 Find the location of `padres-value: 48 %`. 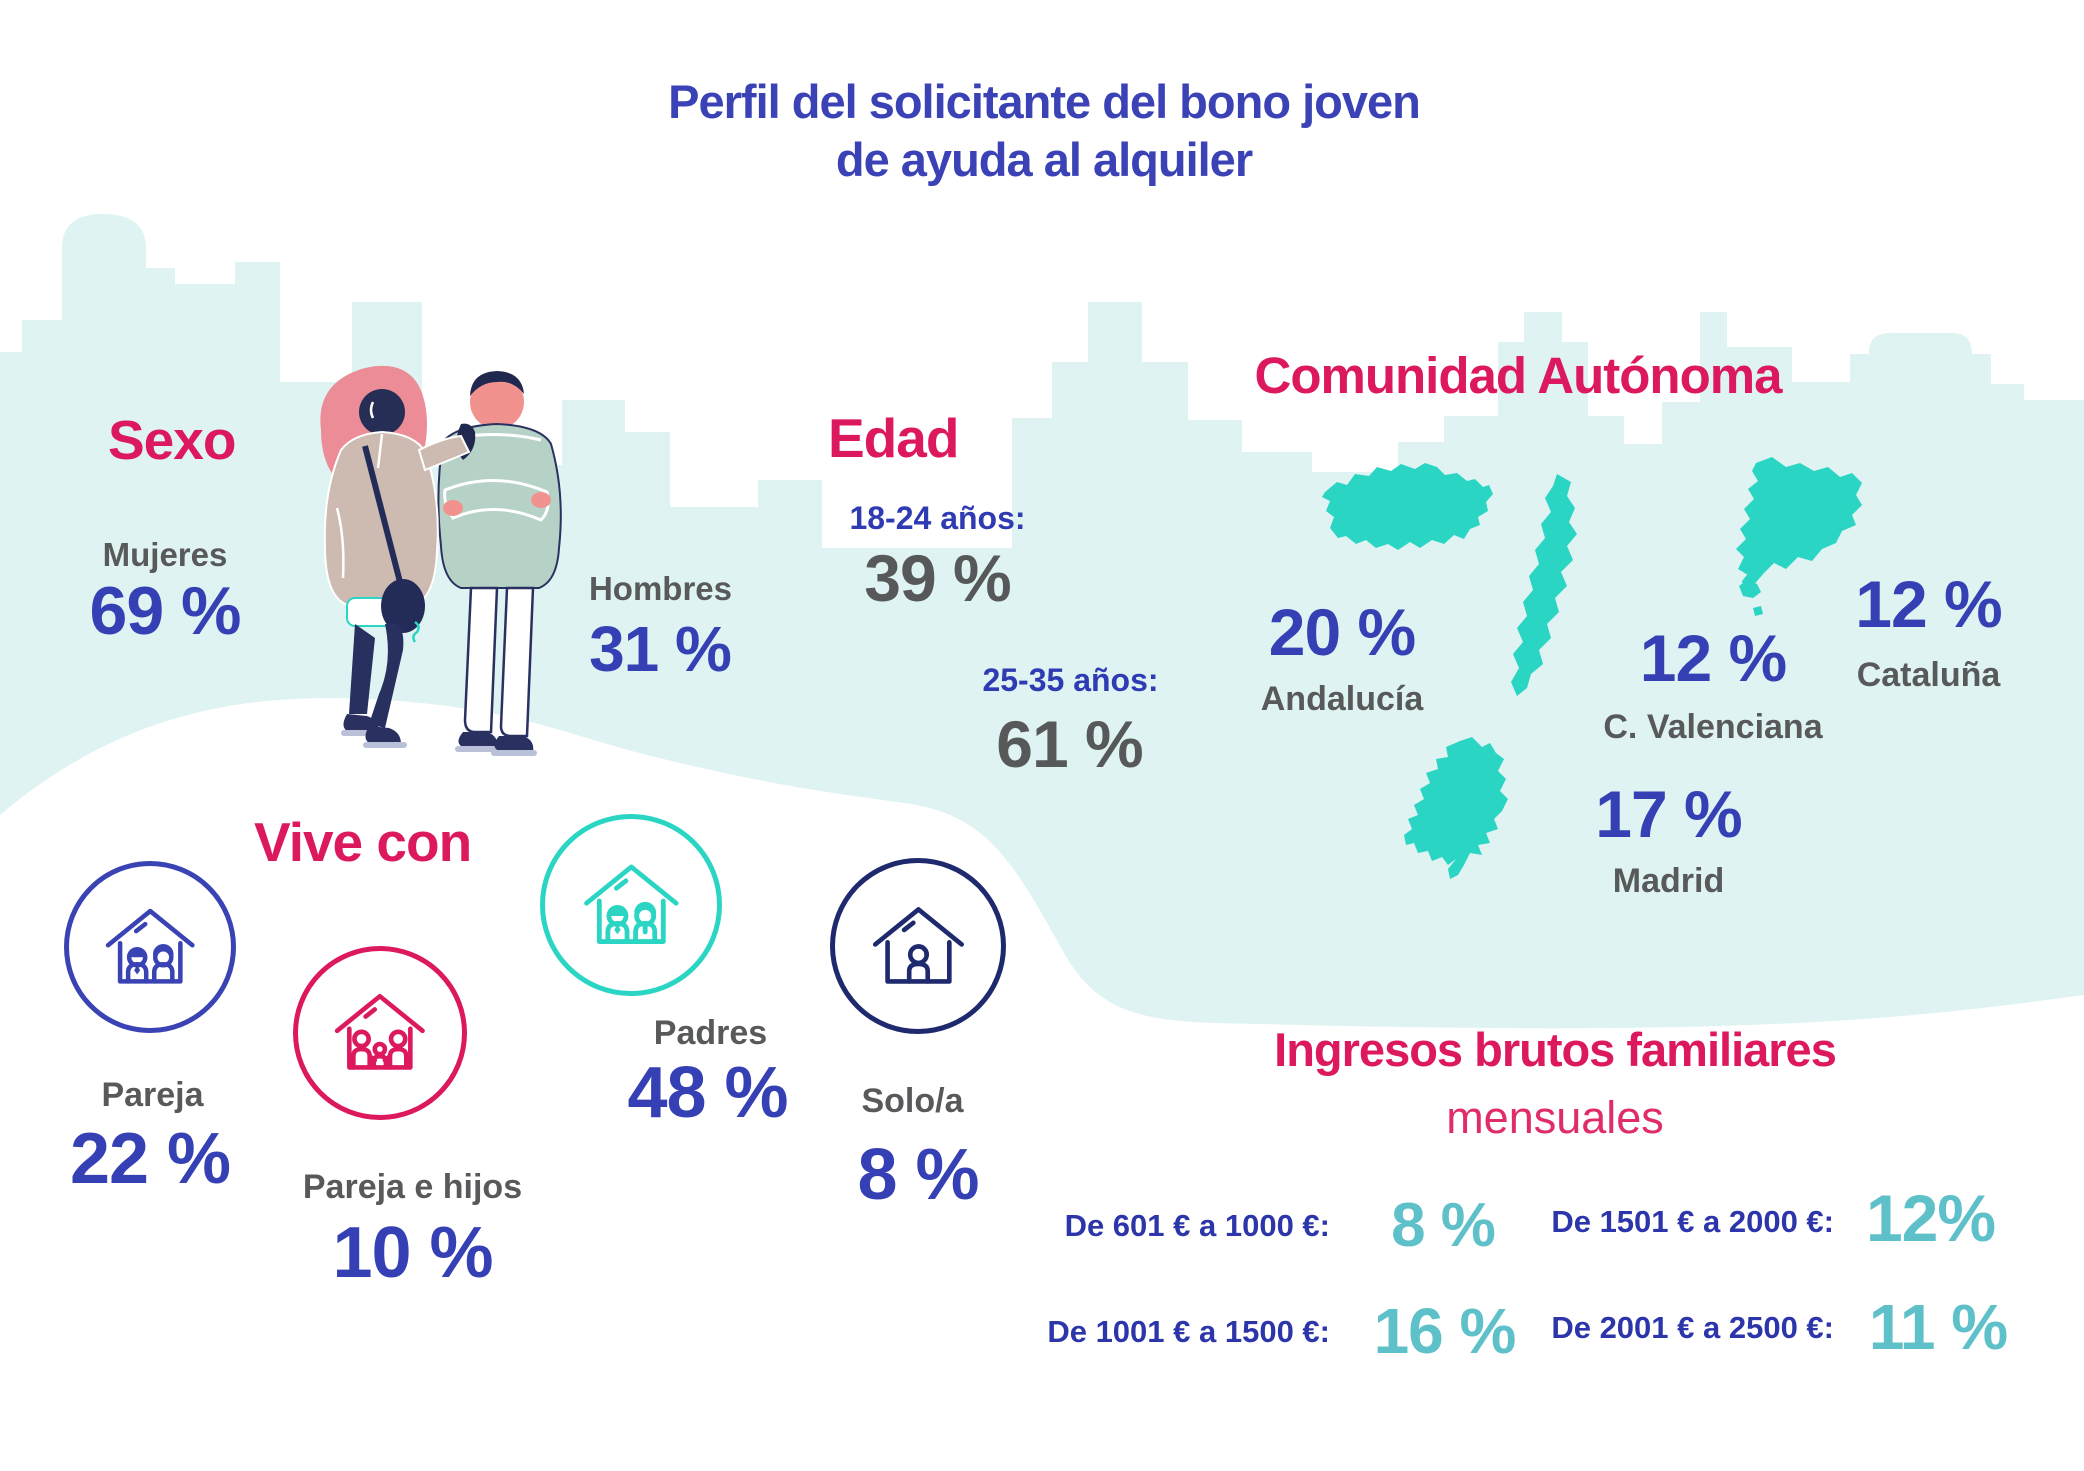

padres-value: 48 % is located at coordinates (707, 1093).